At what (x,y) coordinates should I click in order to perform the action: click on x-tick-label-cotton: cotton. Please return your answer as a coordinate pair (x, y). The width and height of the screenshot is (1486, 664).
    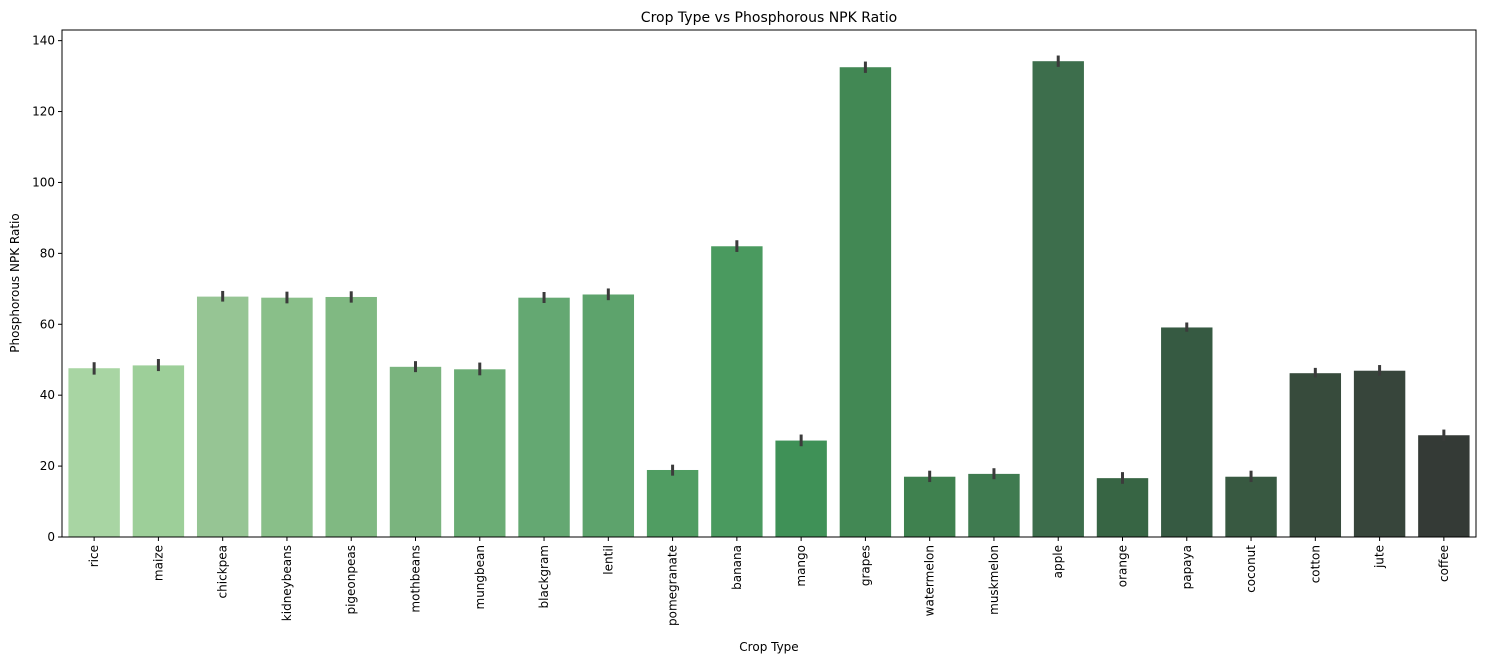
    Looking at the image, I should click on (1315, 564).